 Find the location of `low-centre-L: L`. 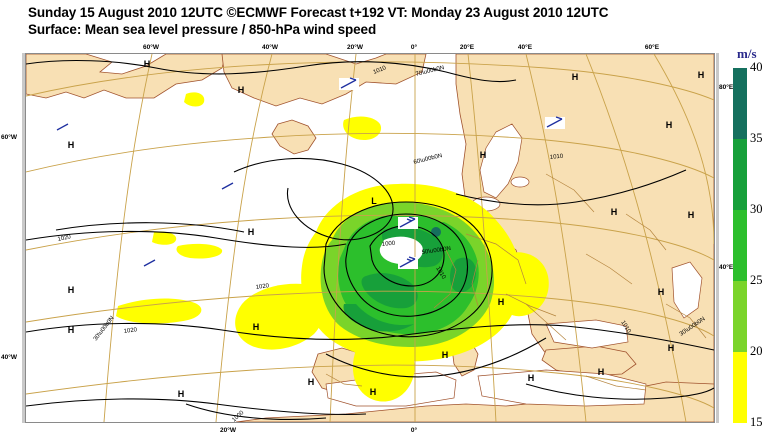

low-centre-L: L is located at coordinates (374, 201).